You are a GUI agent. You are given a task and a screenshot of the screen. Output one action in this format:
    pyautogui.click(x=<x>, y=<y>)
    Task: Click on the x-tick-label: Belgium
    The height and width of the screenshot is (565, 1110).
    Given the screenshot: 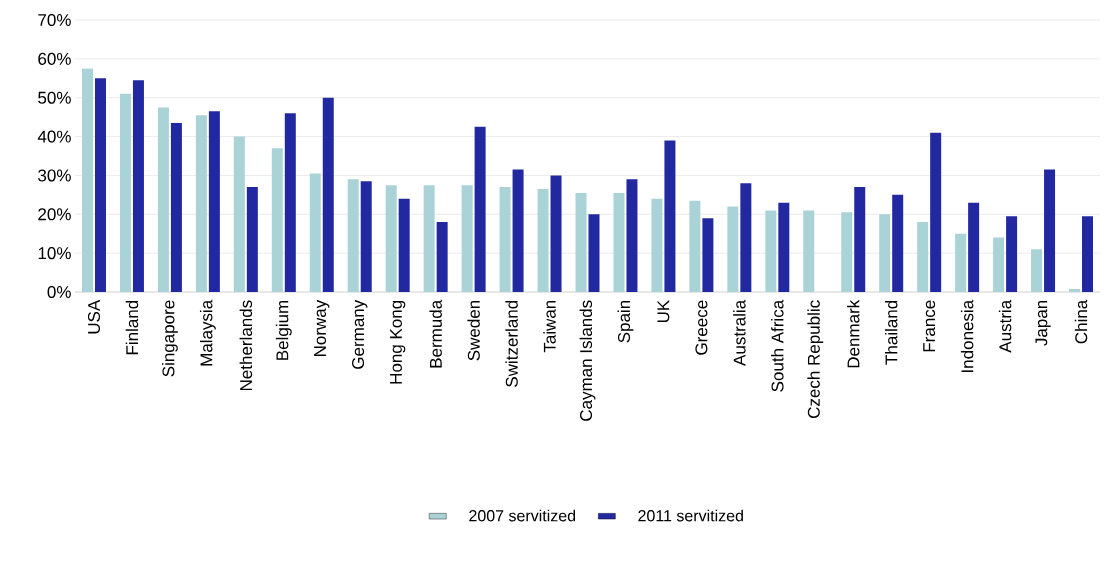 What is the action you would take?
    pyautogui.click(x=283, y=330)
    